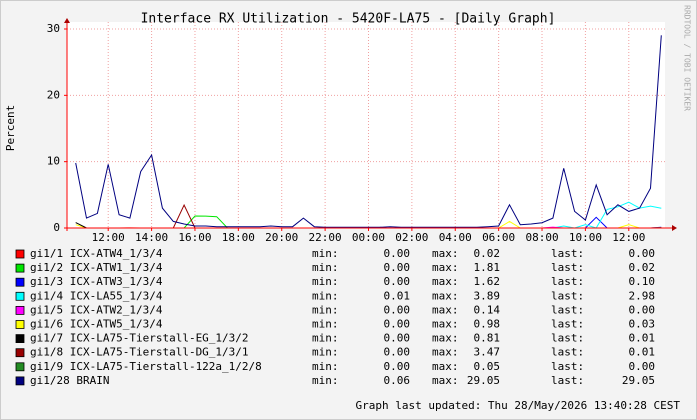  Describe the element at coordinates (281, 237) in the screenshot. I see `x-tick-label: 20:00` at that location.